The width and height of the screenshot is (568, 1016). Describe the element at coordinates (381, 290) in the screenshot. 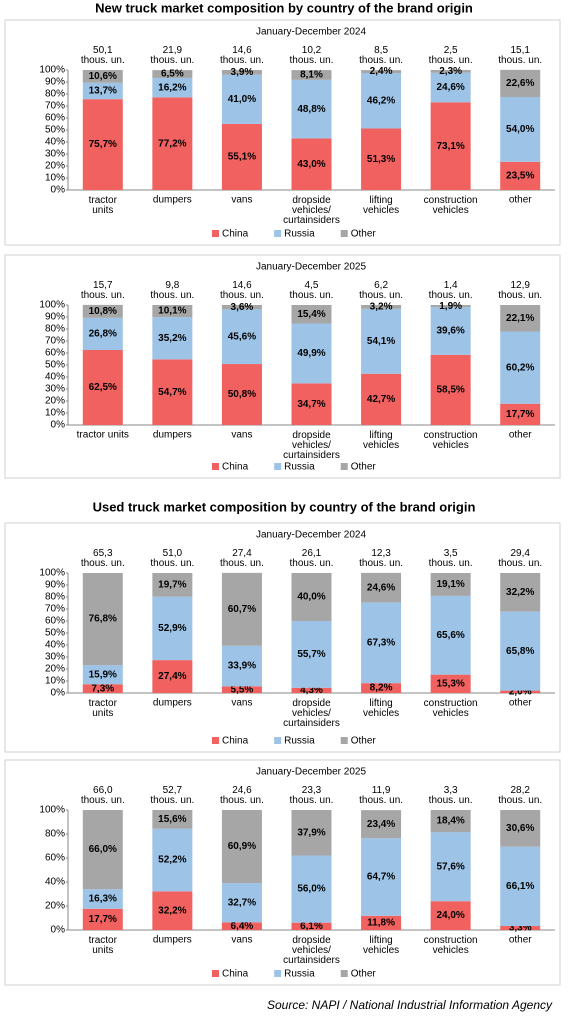

I see `total-label: 6,2 thous. un.` at that location.